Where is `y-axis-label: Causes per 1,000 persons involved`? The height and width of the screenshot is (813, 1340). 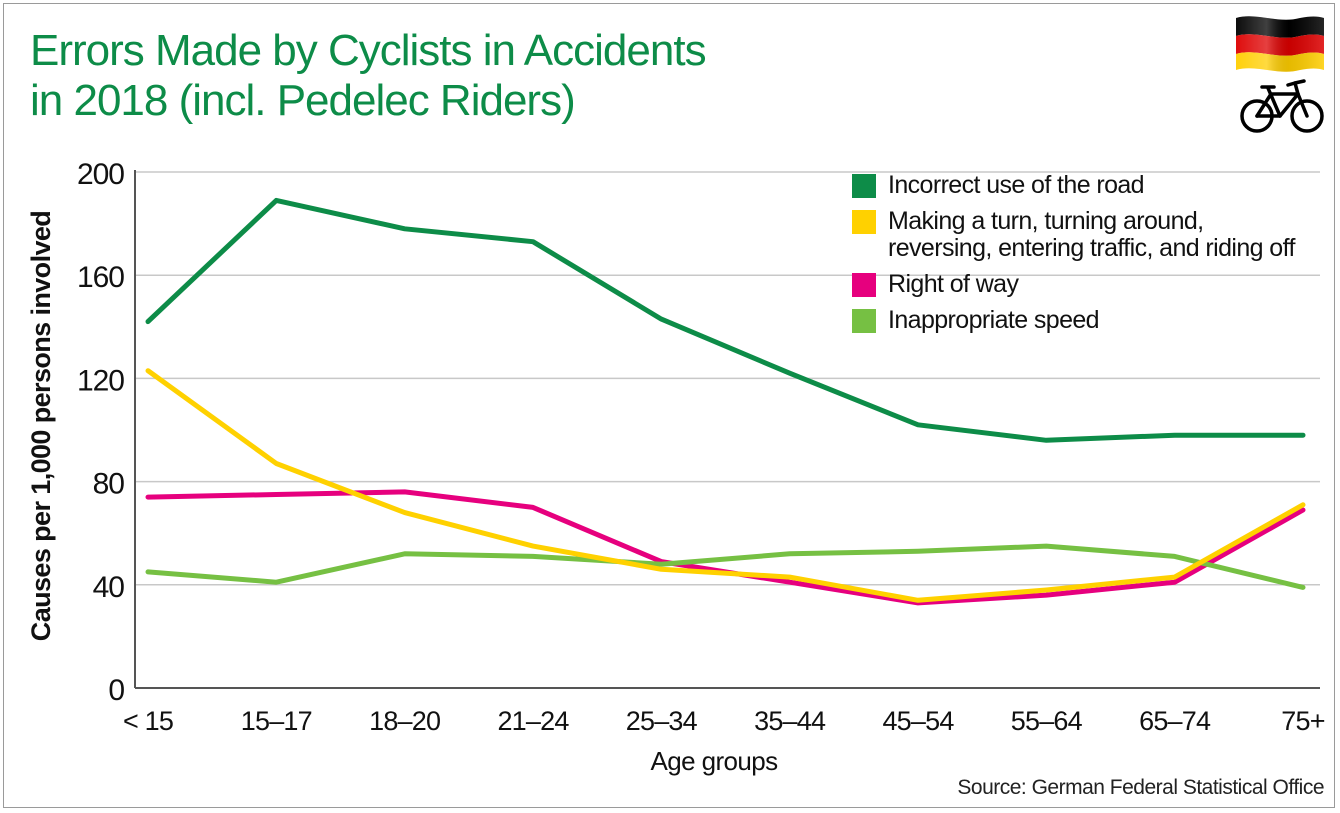 y-axis-label: Causes per 1,000 persons involved is located at coordinates (41, 426).